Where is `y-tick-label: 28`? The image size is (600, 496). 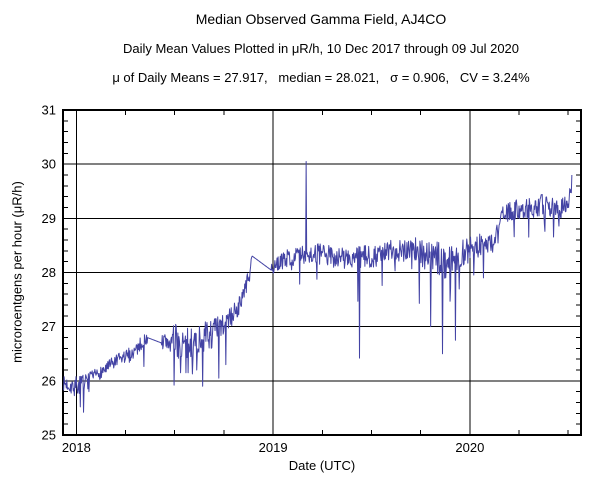
y-tick-label: 28 is located at coordinates (49, 272).